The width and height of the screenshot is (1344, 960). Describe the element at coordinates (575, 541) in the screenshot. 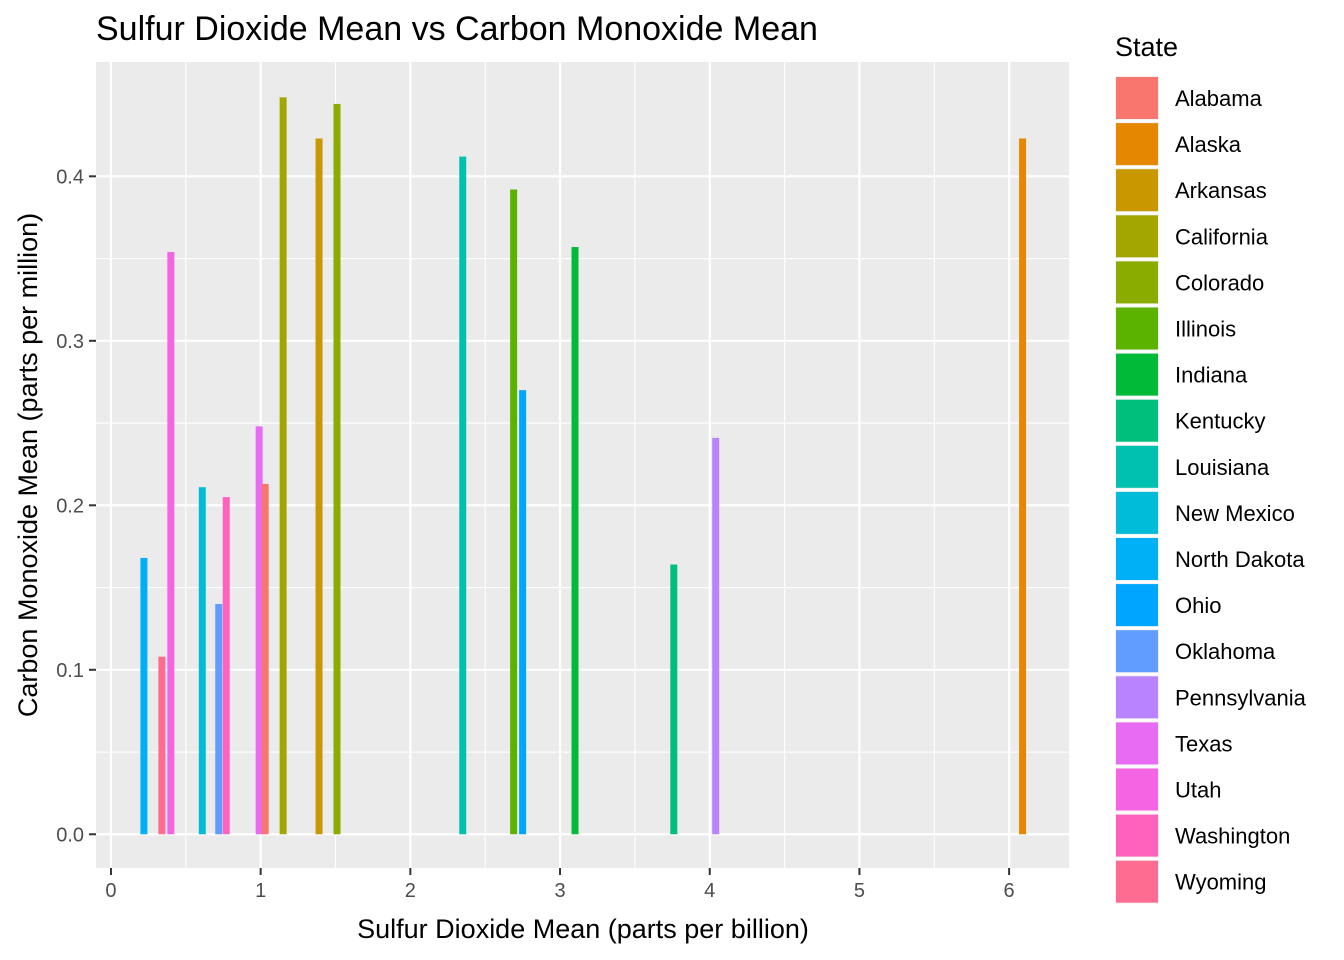

I see `bar-indiana` at that location.